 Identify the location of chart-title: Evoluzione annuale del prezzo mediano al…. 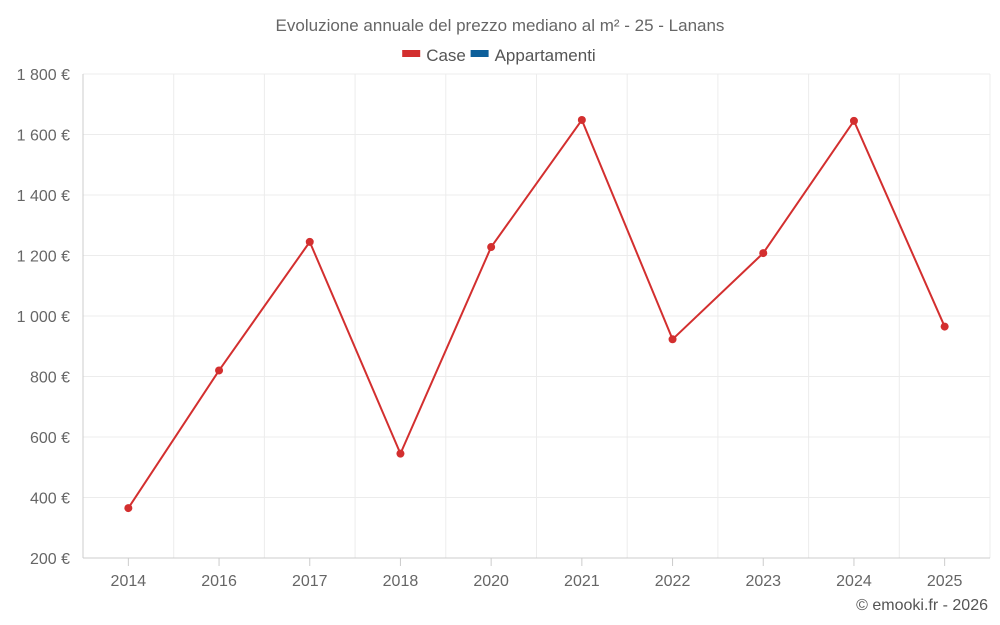
(500, 25).